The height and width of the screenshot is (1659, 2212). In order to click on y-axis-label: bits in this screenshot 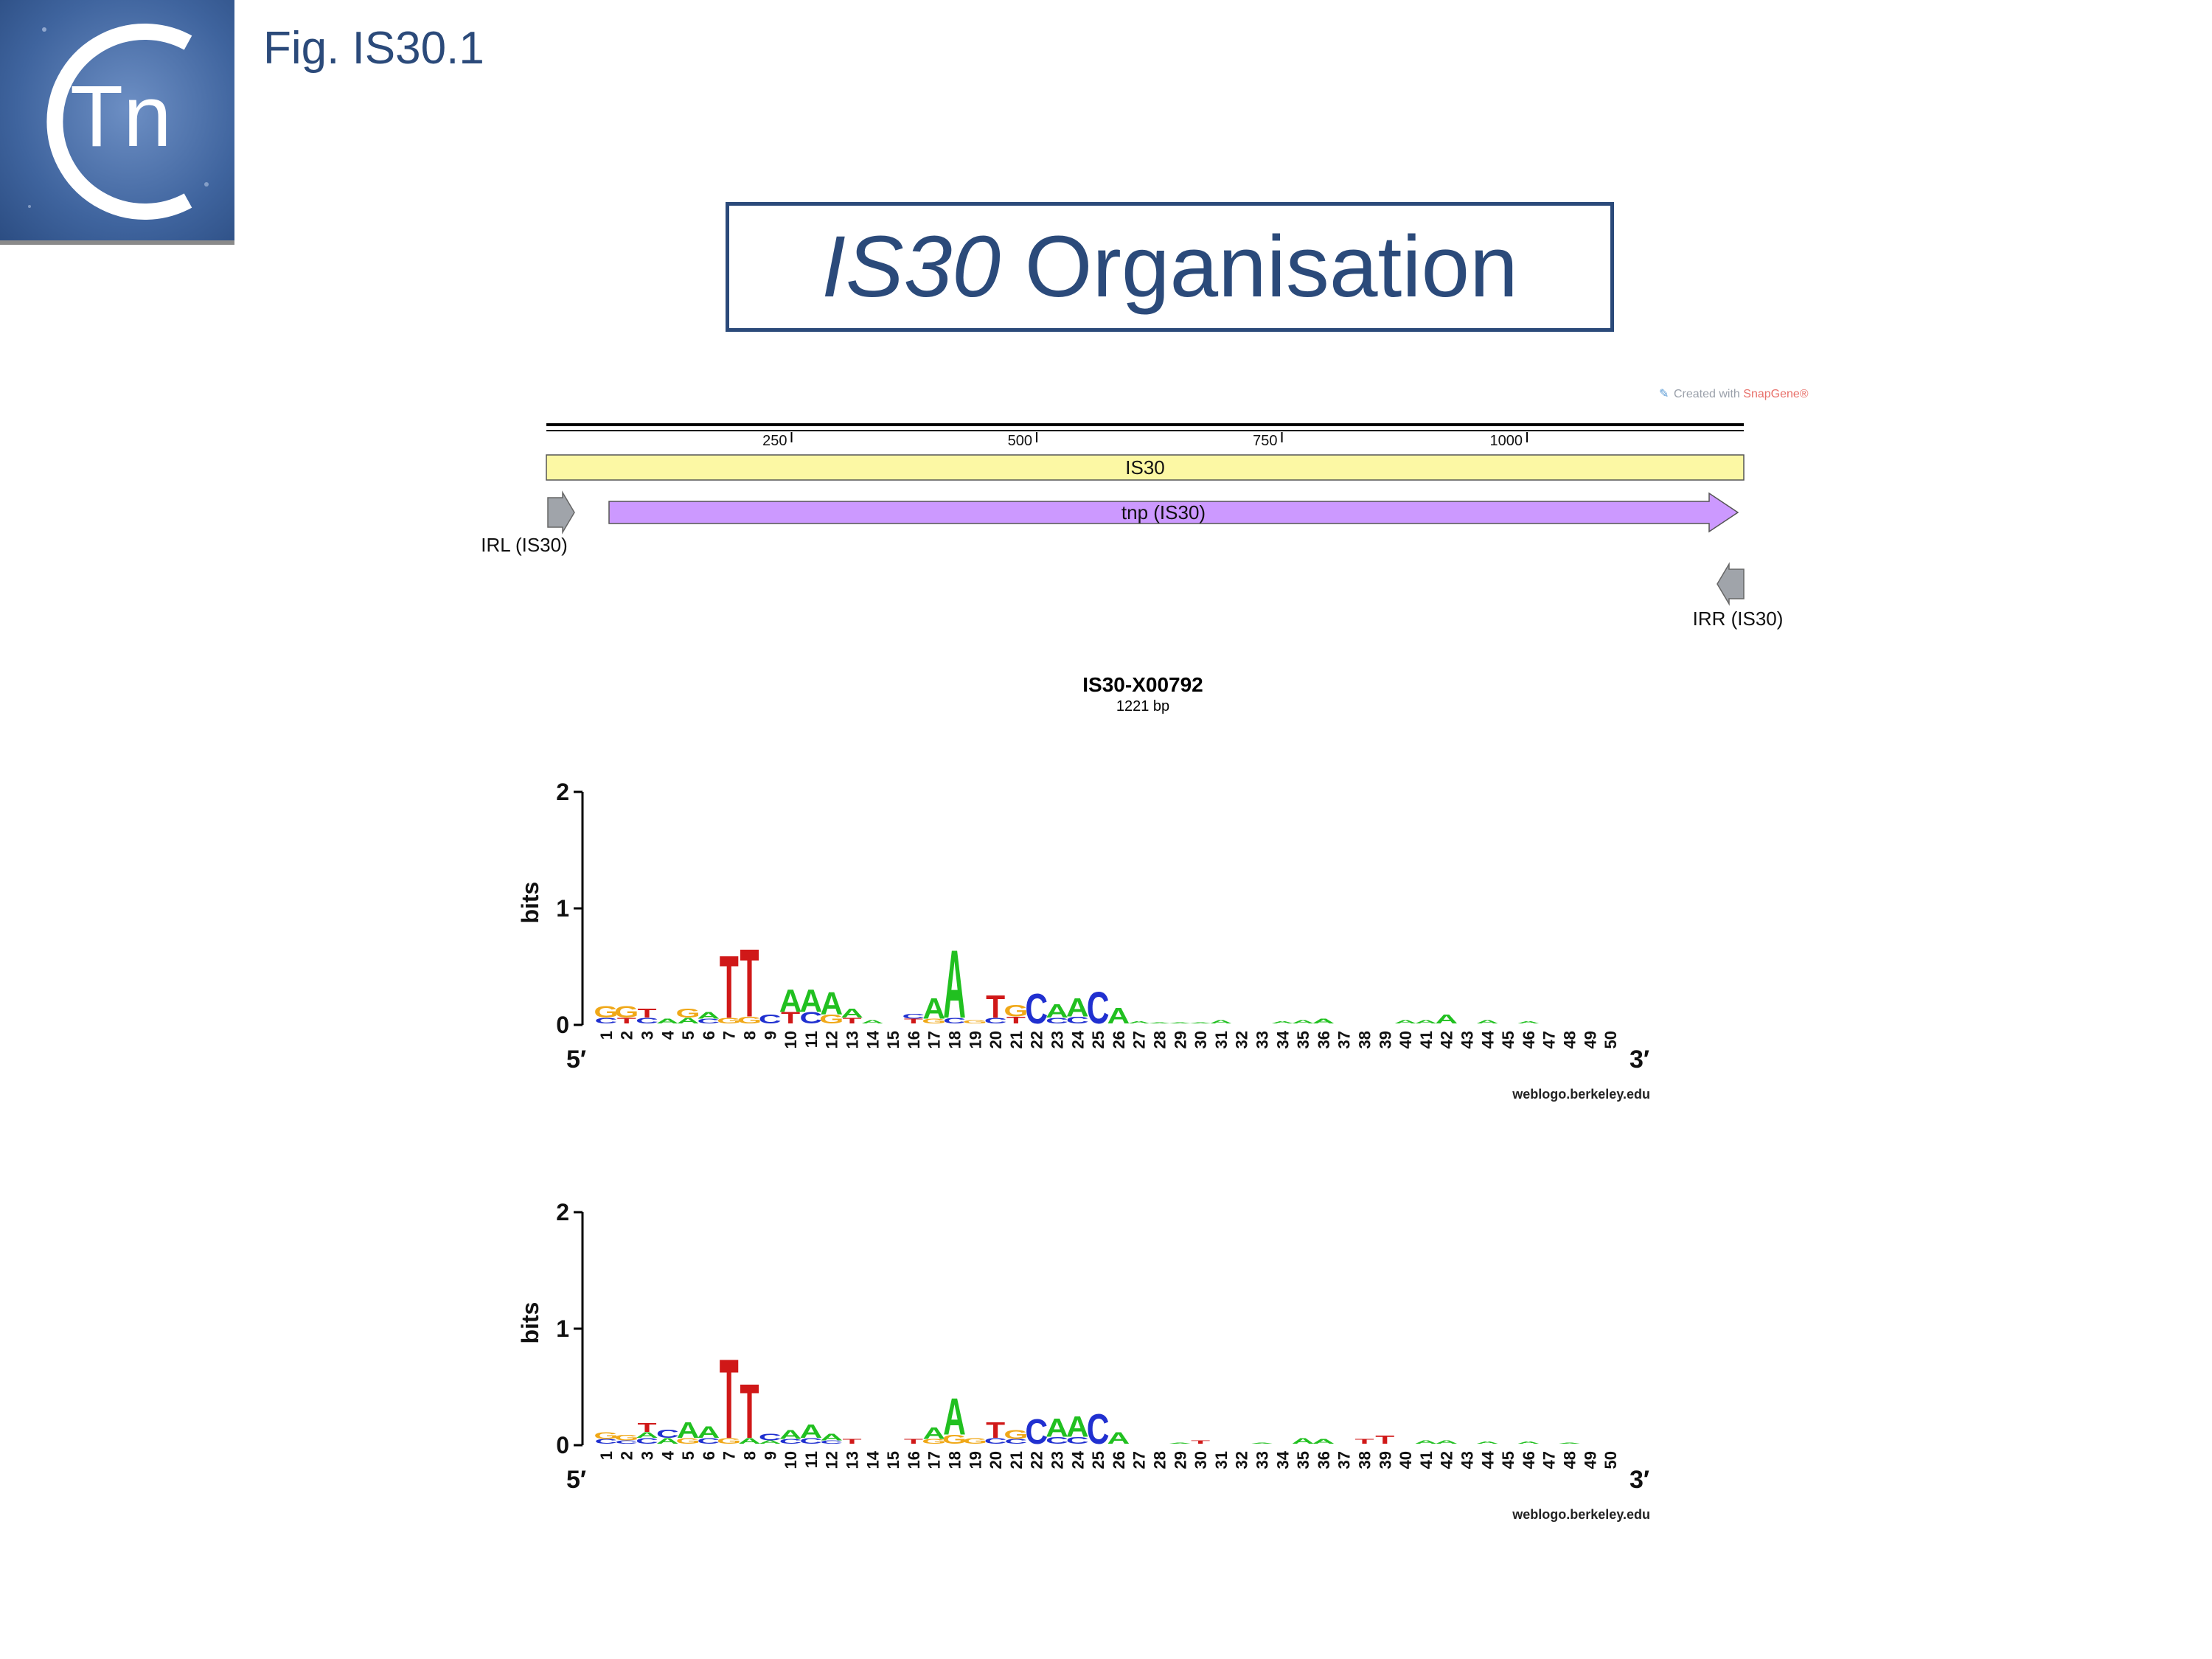, I will do `click(530, 1323)`.